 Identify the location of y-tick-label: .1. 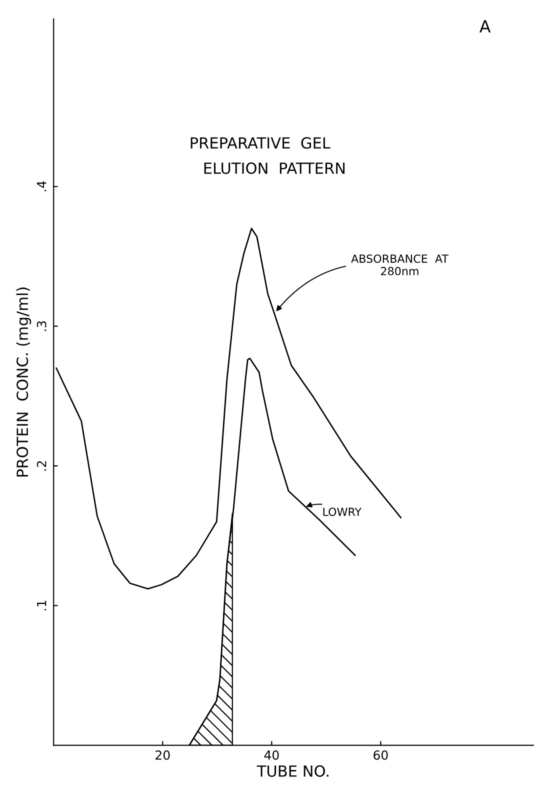
(41, 605).